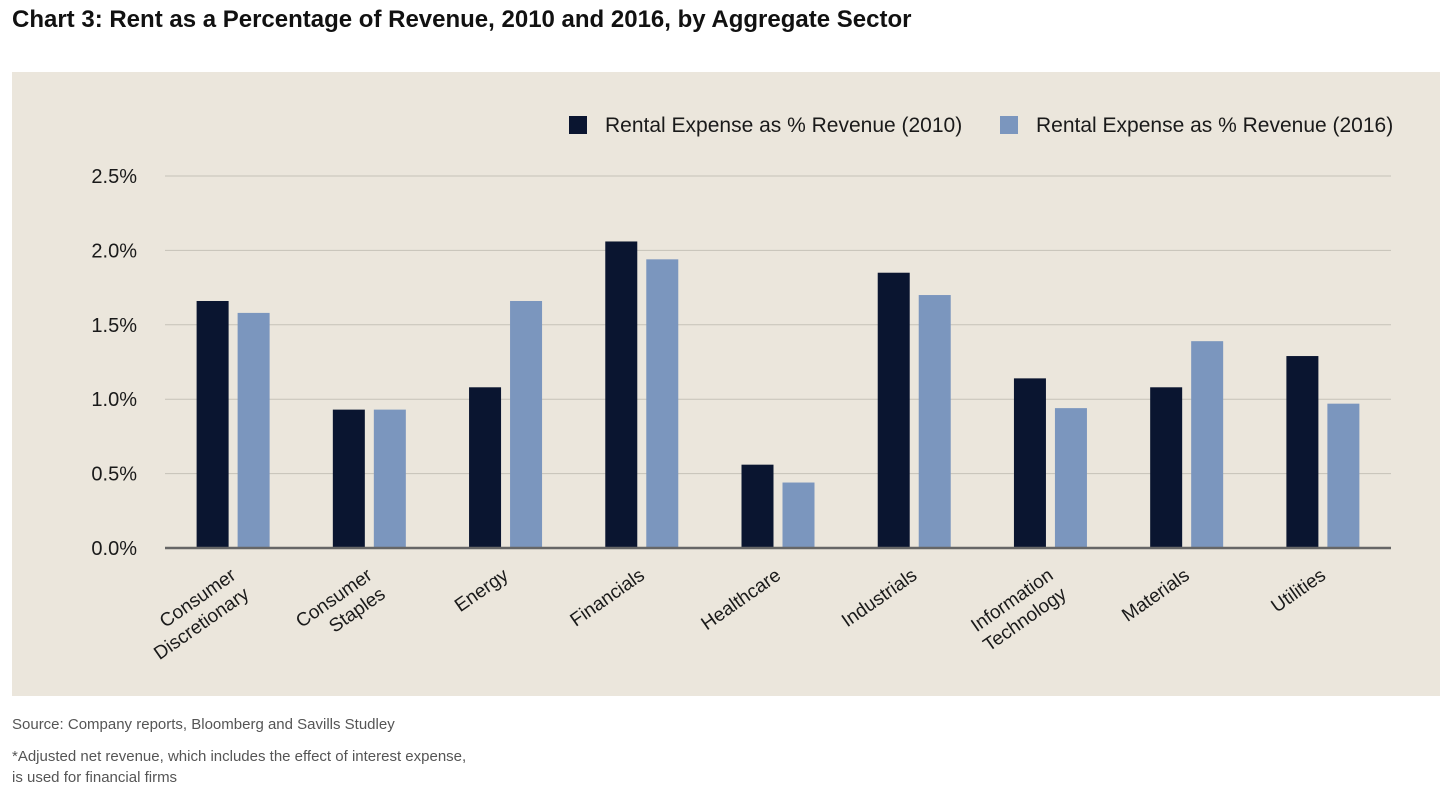 The height and width of the screenshot is (793, 1456). I want to click on y-axis-ticks: 0.0% 0.5% 1.0% 1.5% 2.0% 2.5%, so click(114, 363).